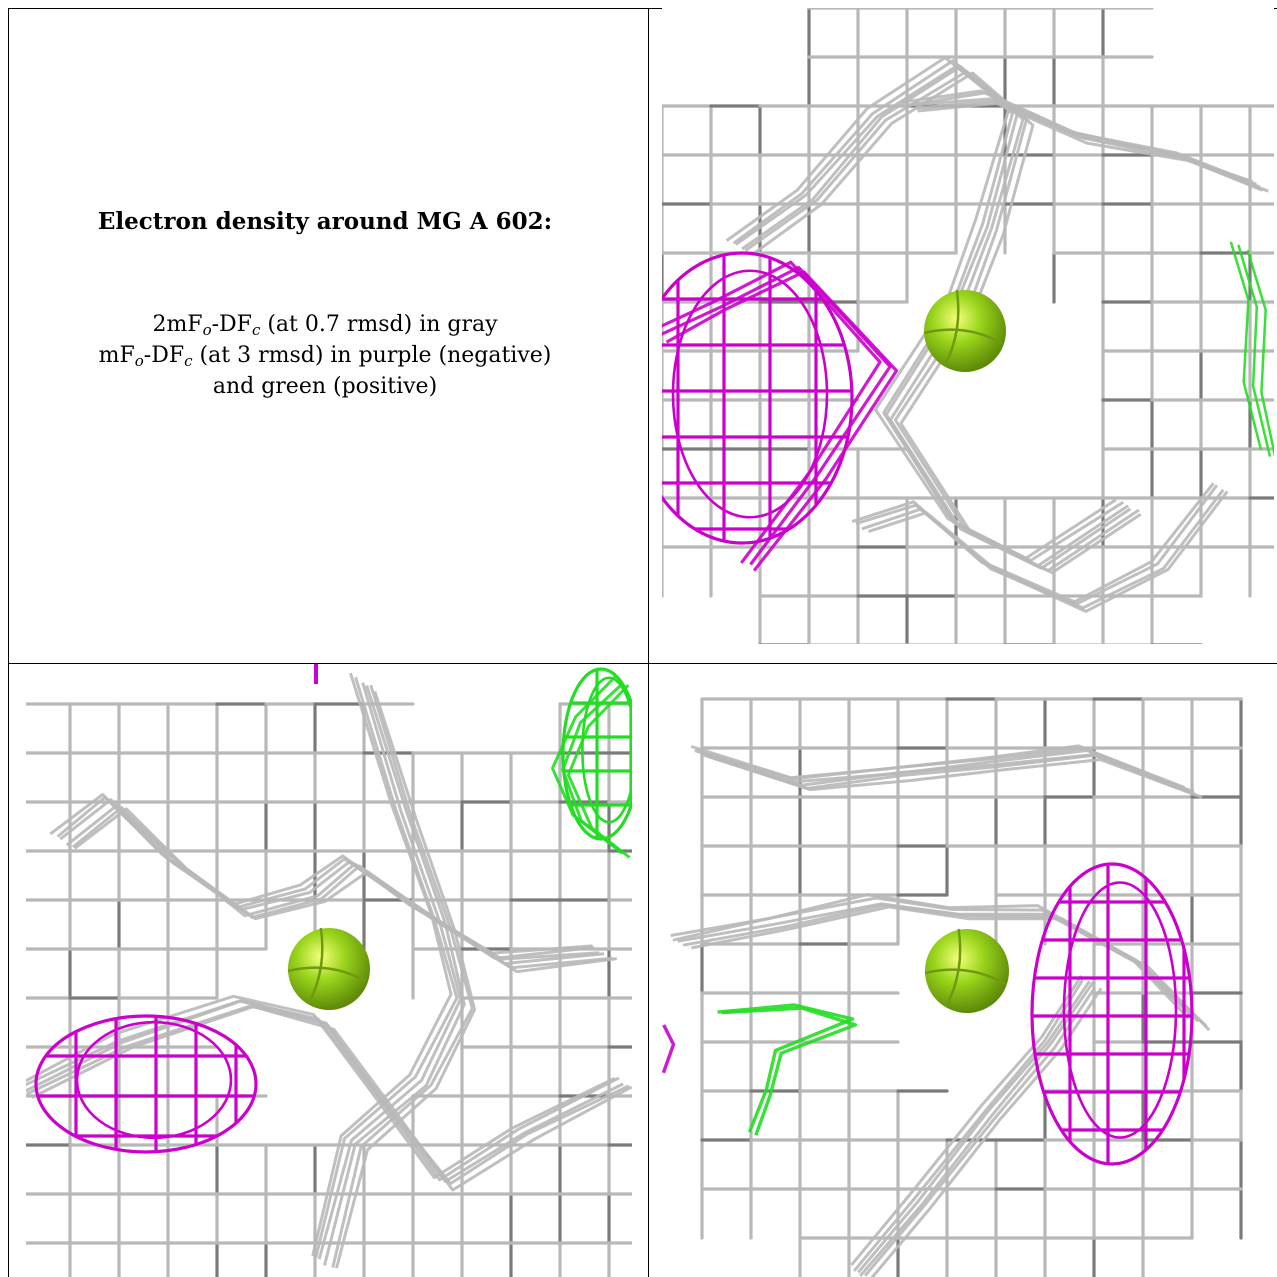  Describe the element at coordinates (642, 663) in the screenshot. I see `middle-divider` at that location.